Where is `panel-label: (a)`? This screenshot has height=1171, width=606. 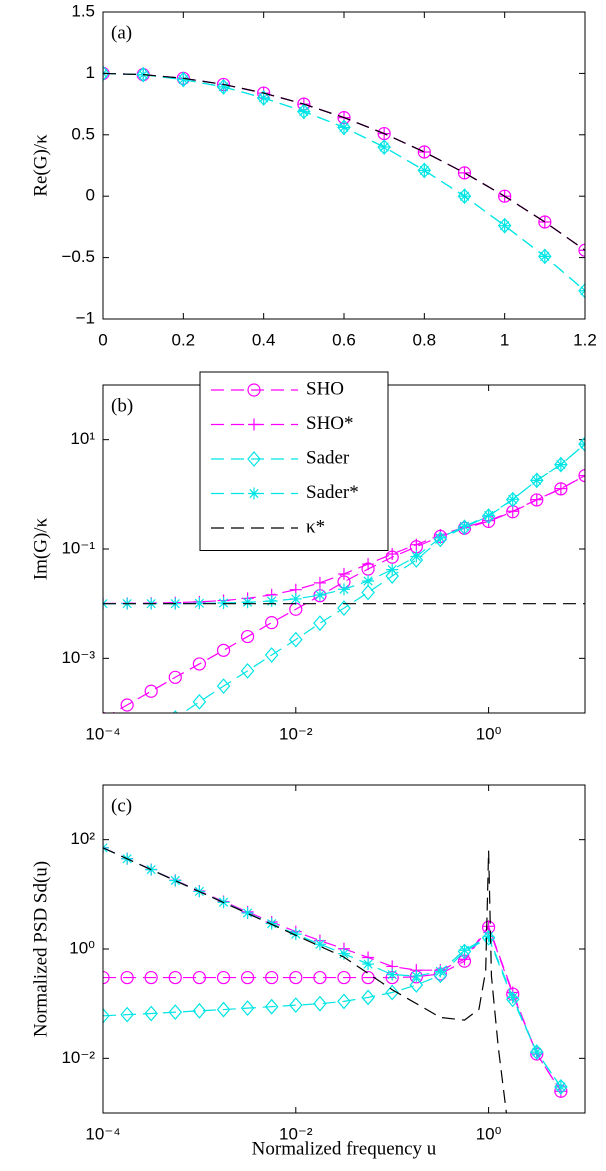
panel-label: (a) is located at coordinates (121, 32).